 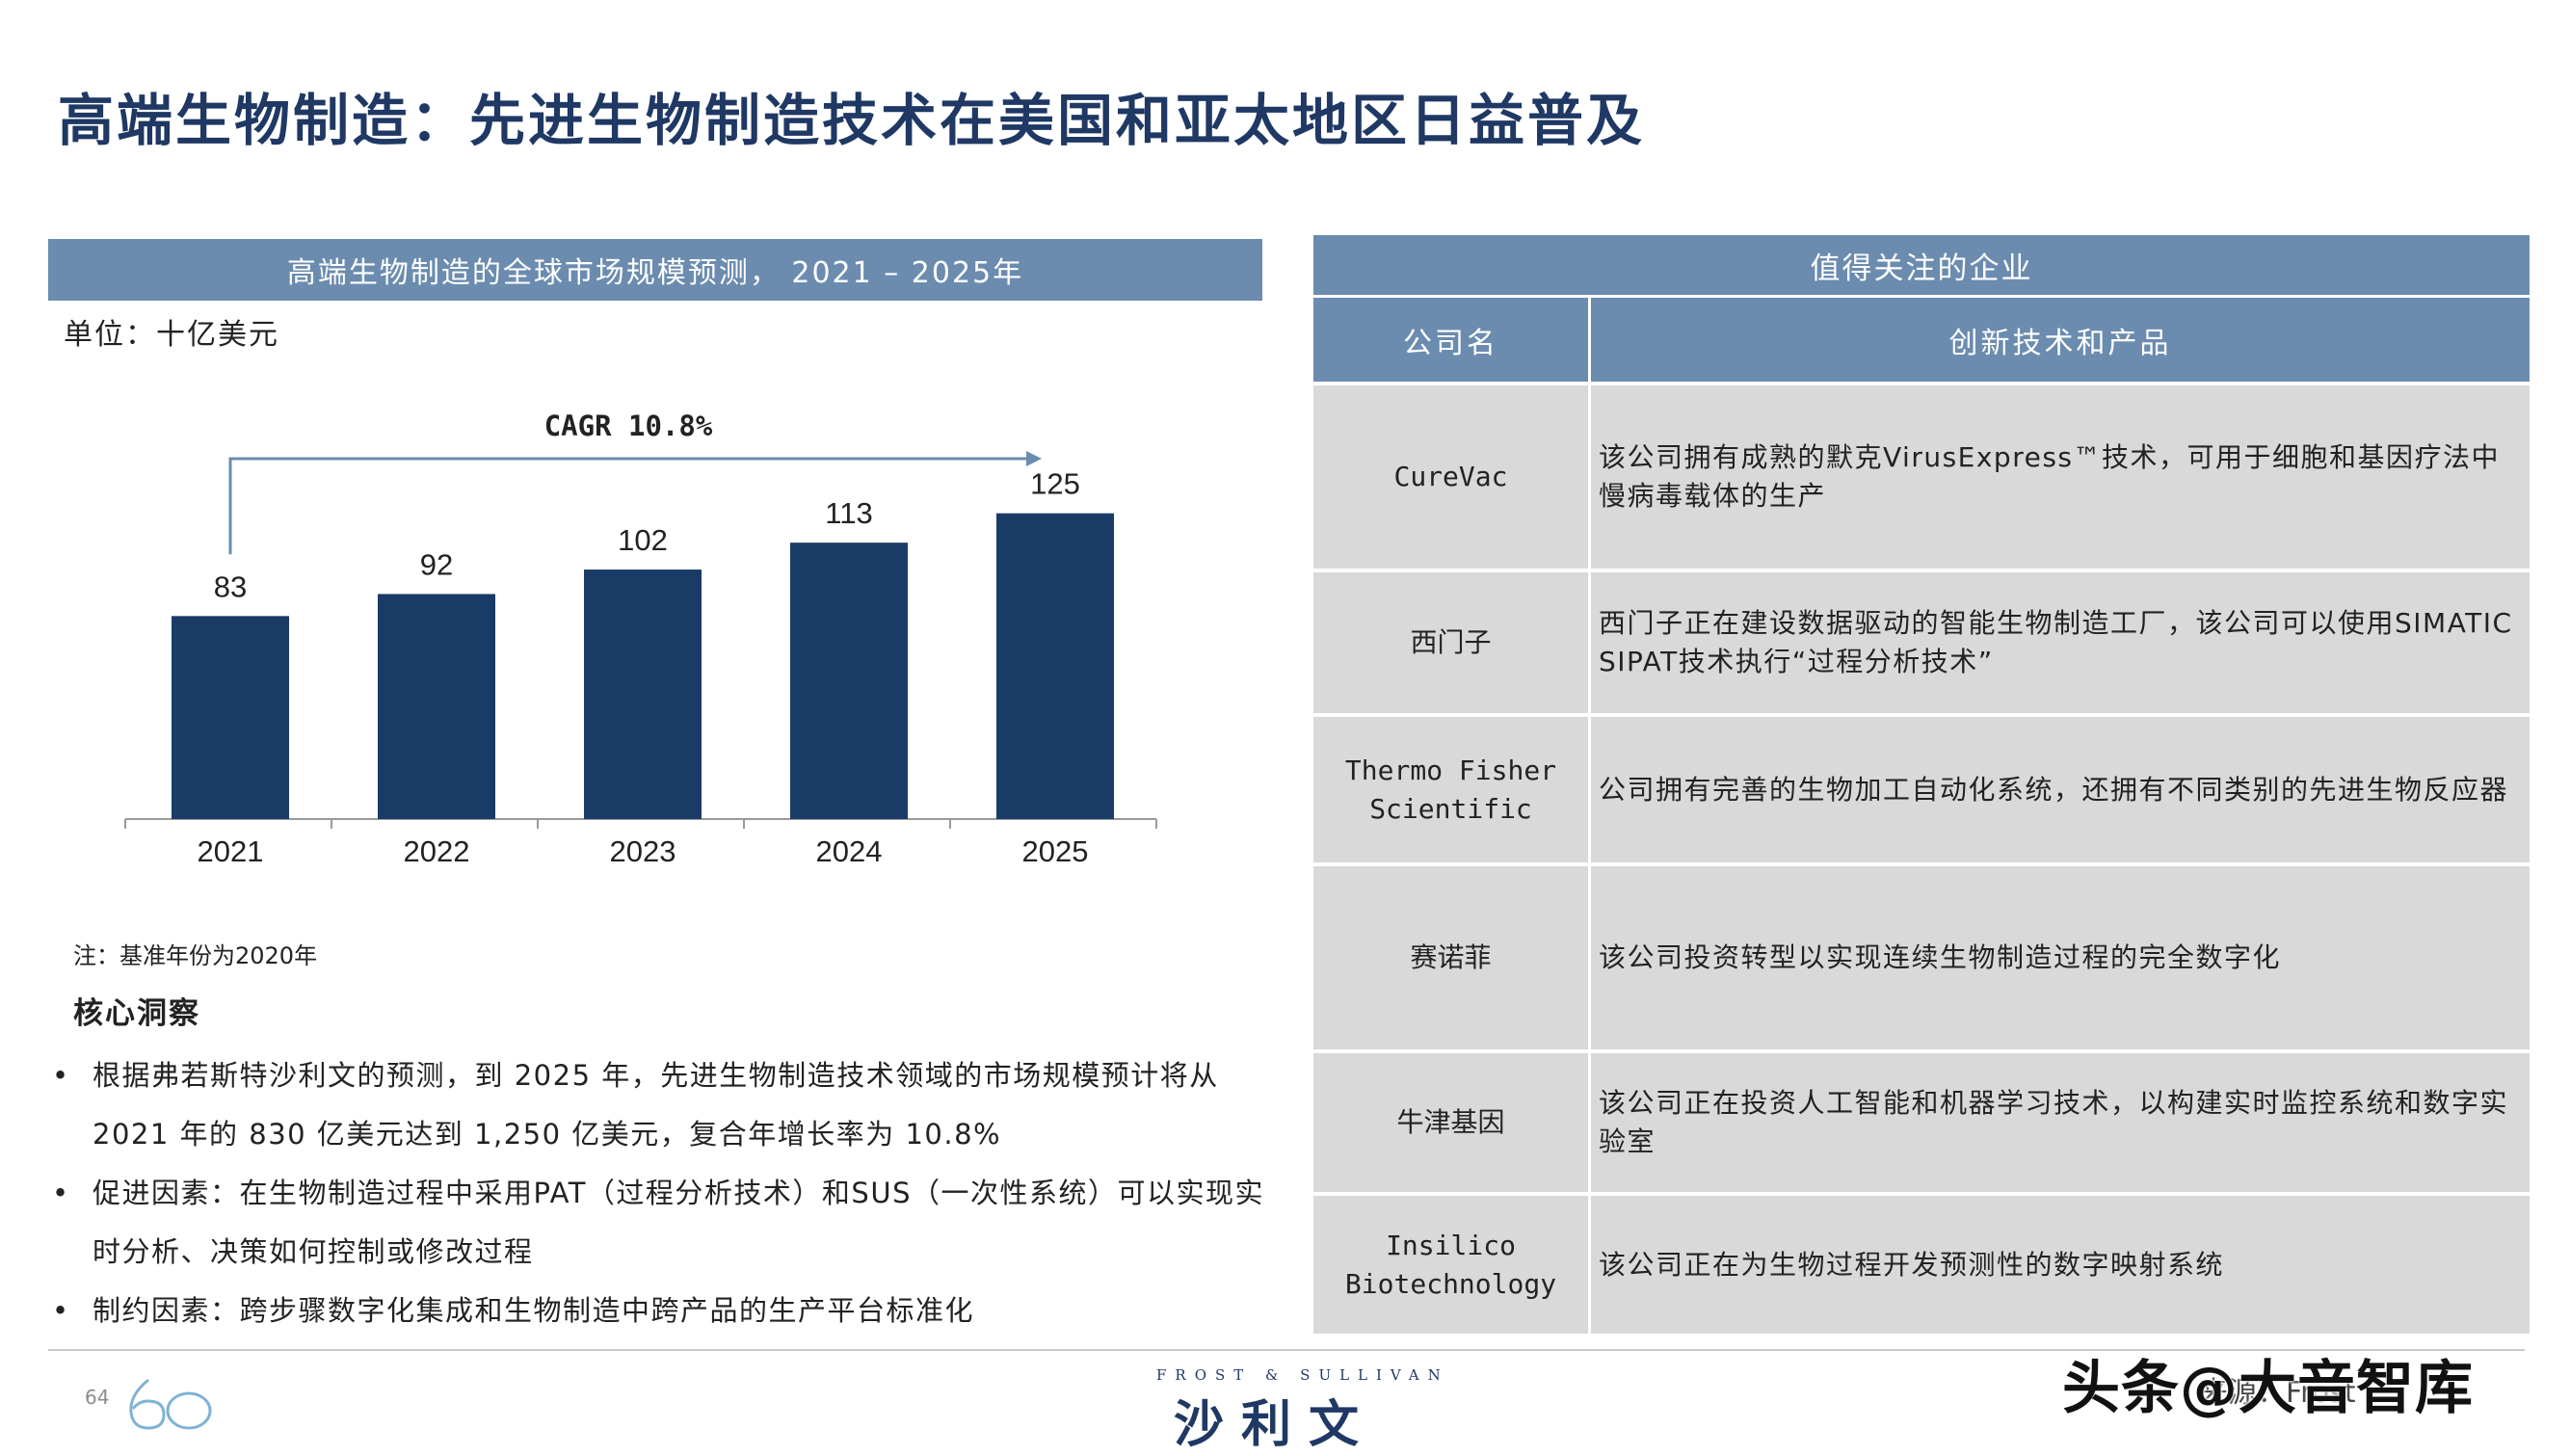 I want to click on company-name-cell: Thermo Fisher Scientific, so click(x=1452, y=788).